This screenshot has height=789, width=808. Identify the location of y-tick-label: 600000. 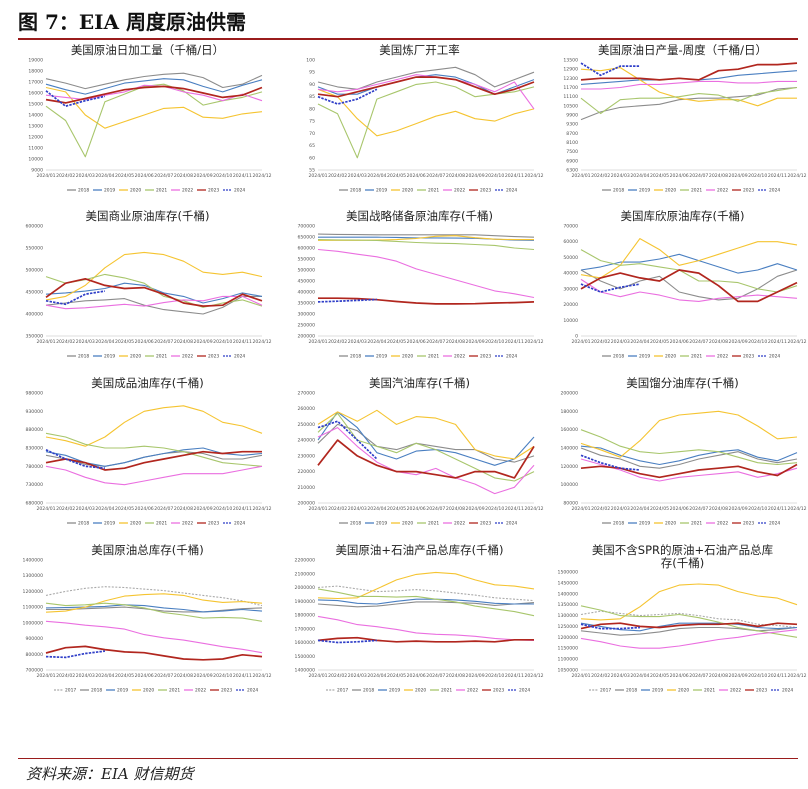
(34, 227).